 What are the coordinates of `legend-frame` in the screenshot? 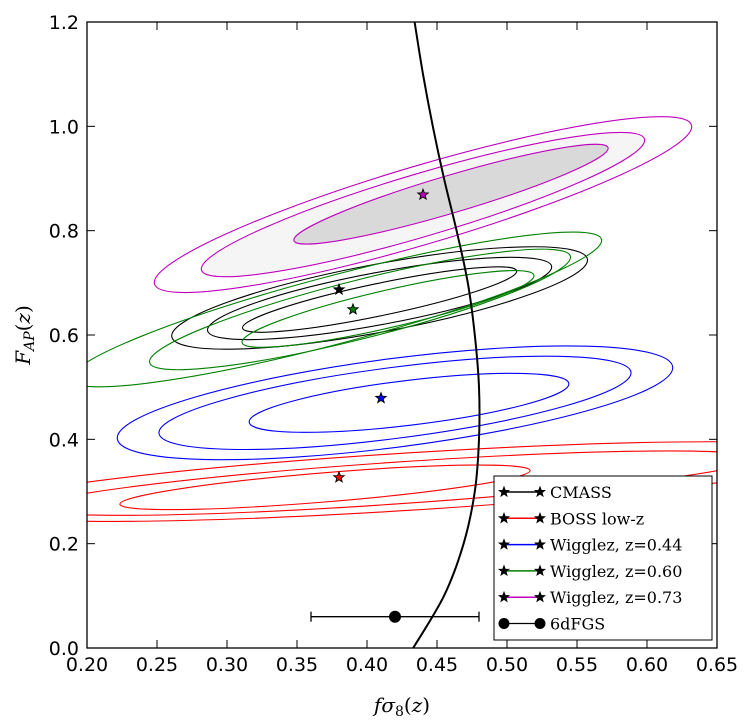 It's located at (603, 558).